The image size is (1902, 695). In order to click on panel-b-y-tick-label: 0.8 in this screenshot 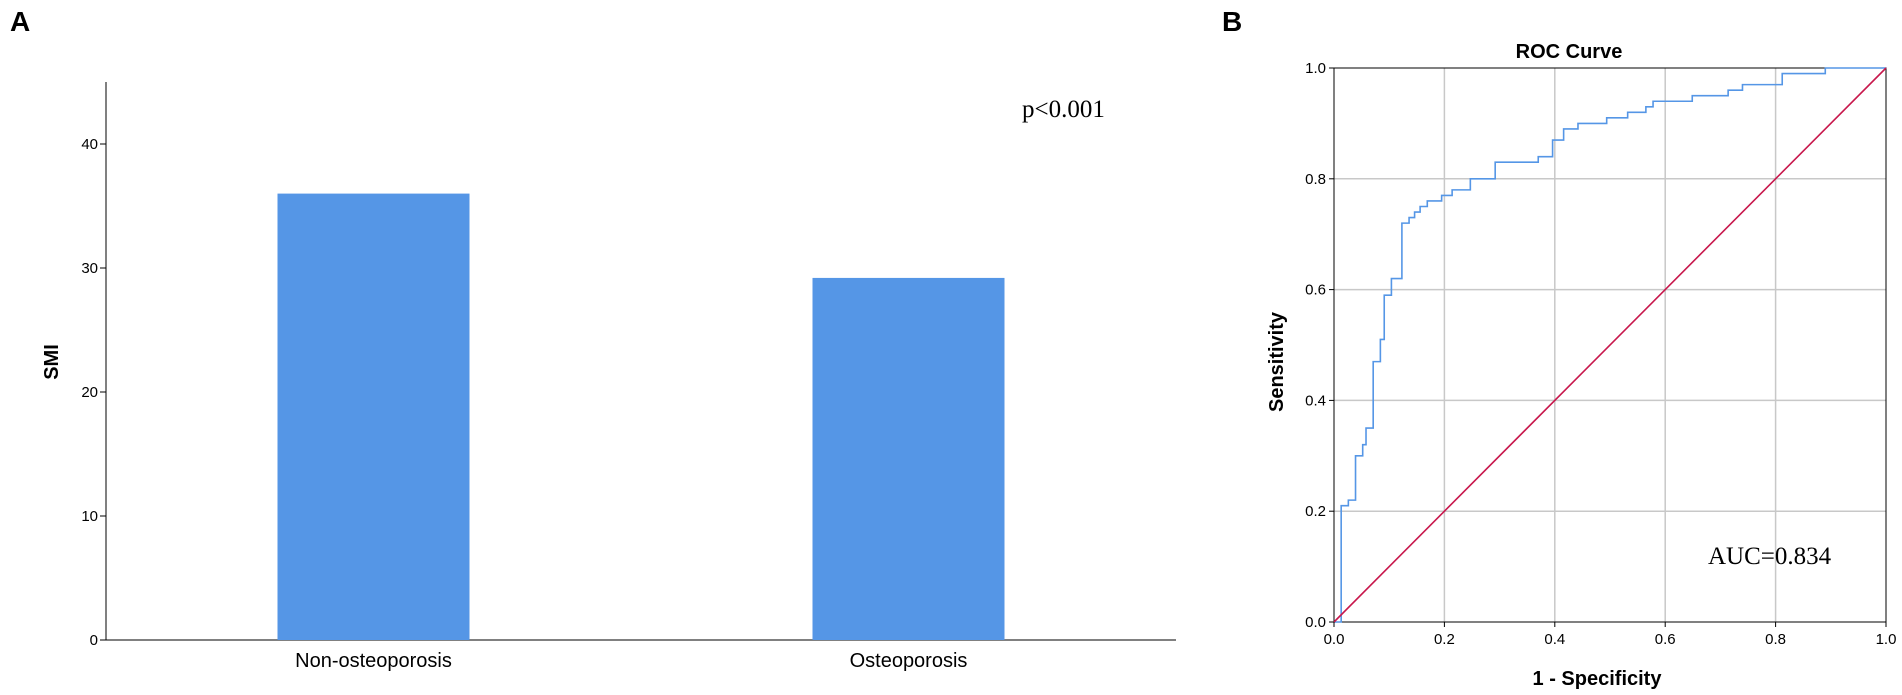, I will do `click(1315, 179)`.